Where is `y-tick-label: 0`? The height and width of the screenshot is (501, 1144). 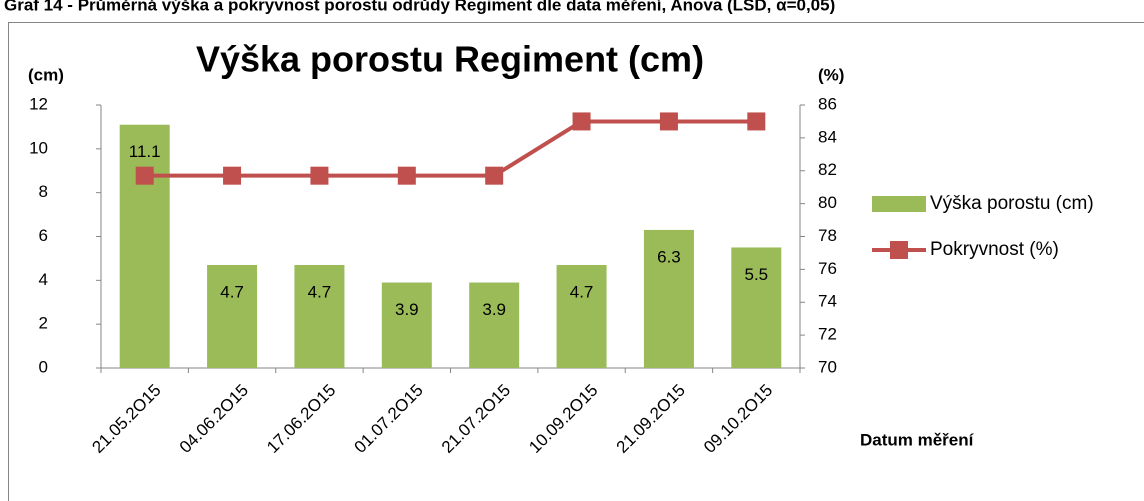
y-tick-label: 0 is located at coordinates (43, 366).